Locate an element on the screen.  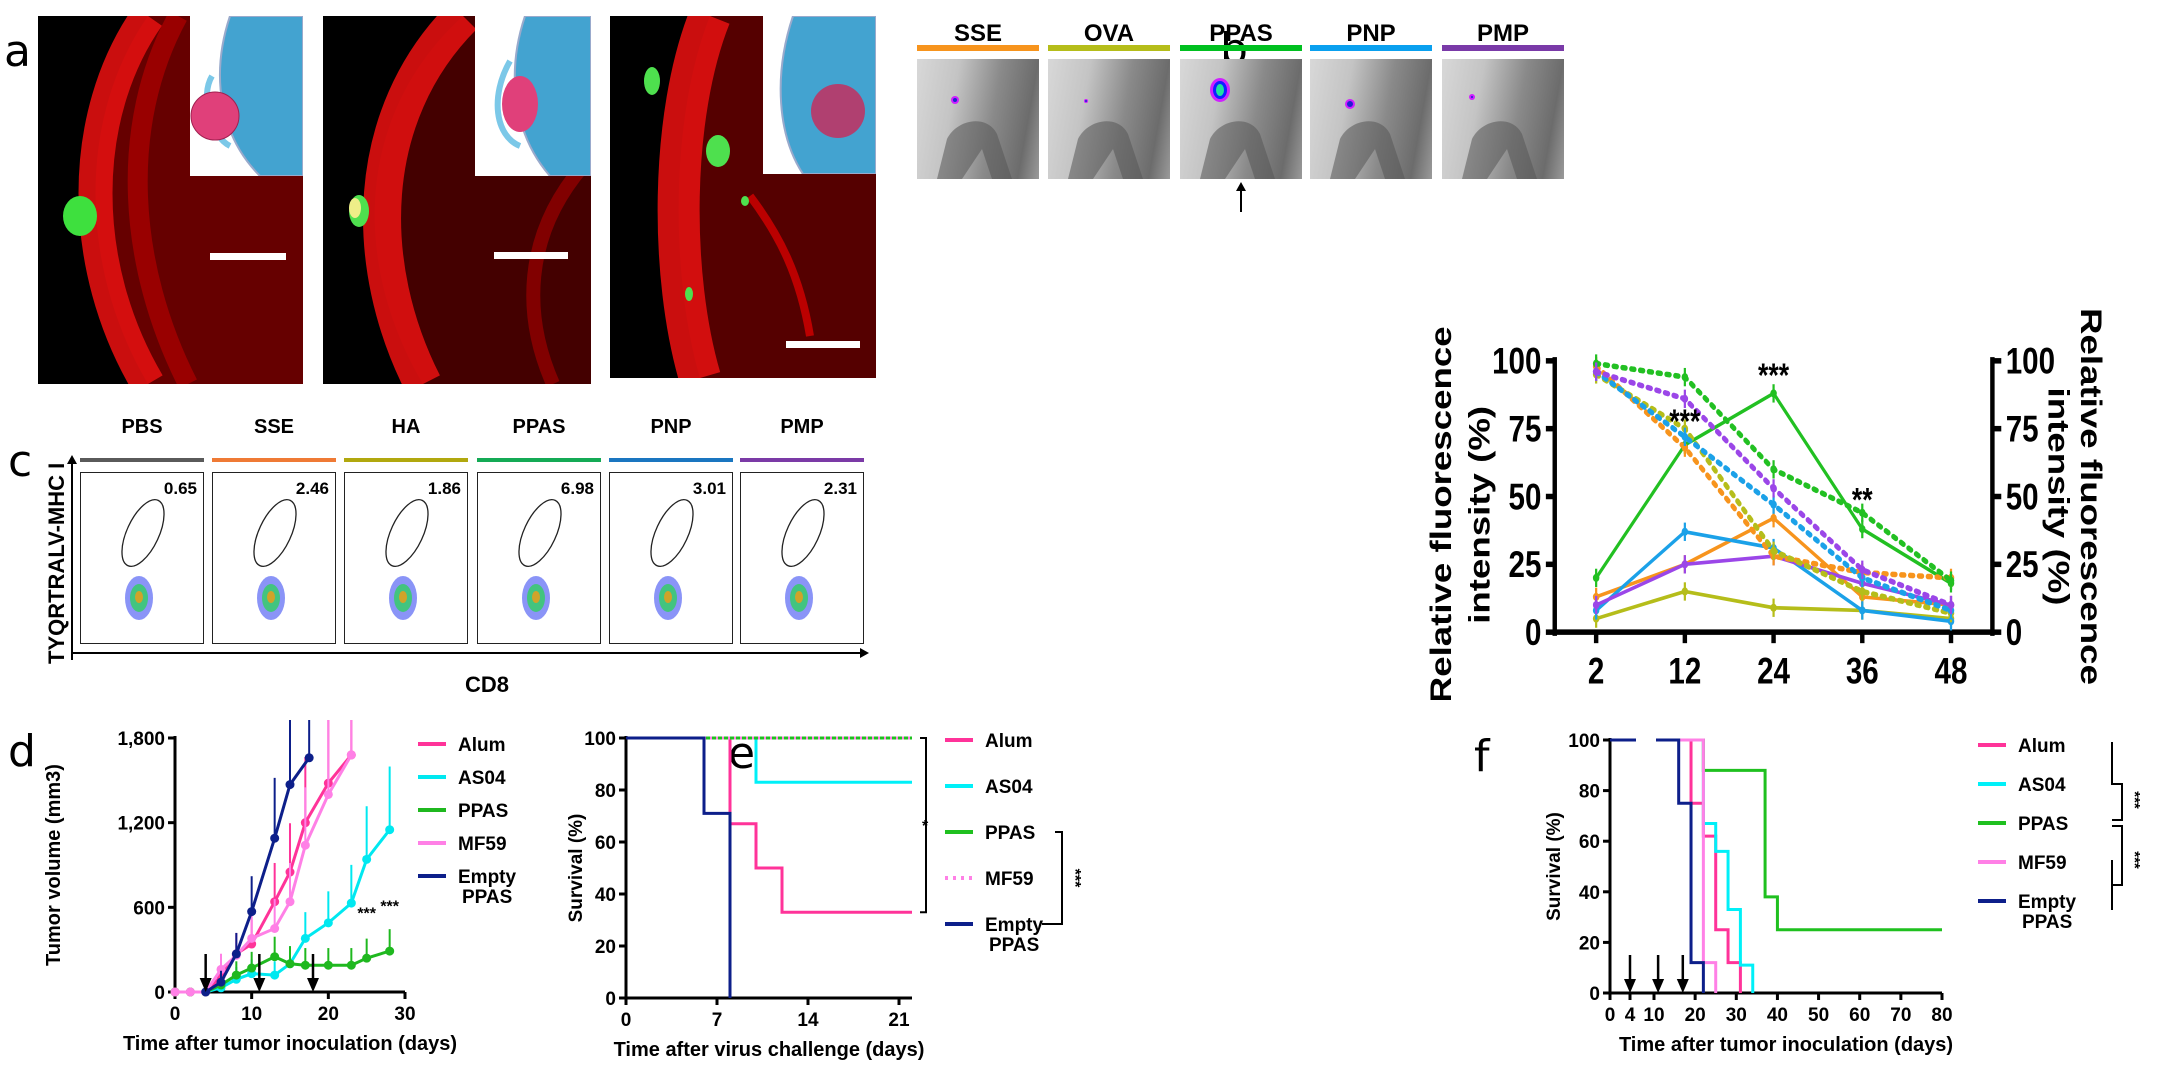
e-x-tick-label: 0 is located at coordinates (626, 1020).